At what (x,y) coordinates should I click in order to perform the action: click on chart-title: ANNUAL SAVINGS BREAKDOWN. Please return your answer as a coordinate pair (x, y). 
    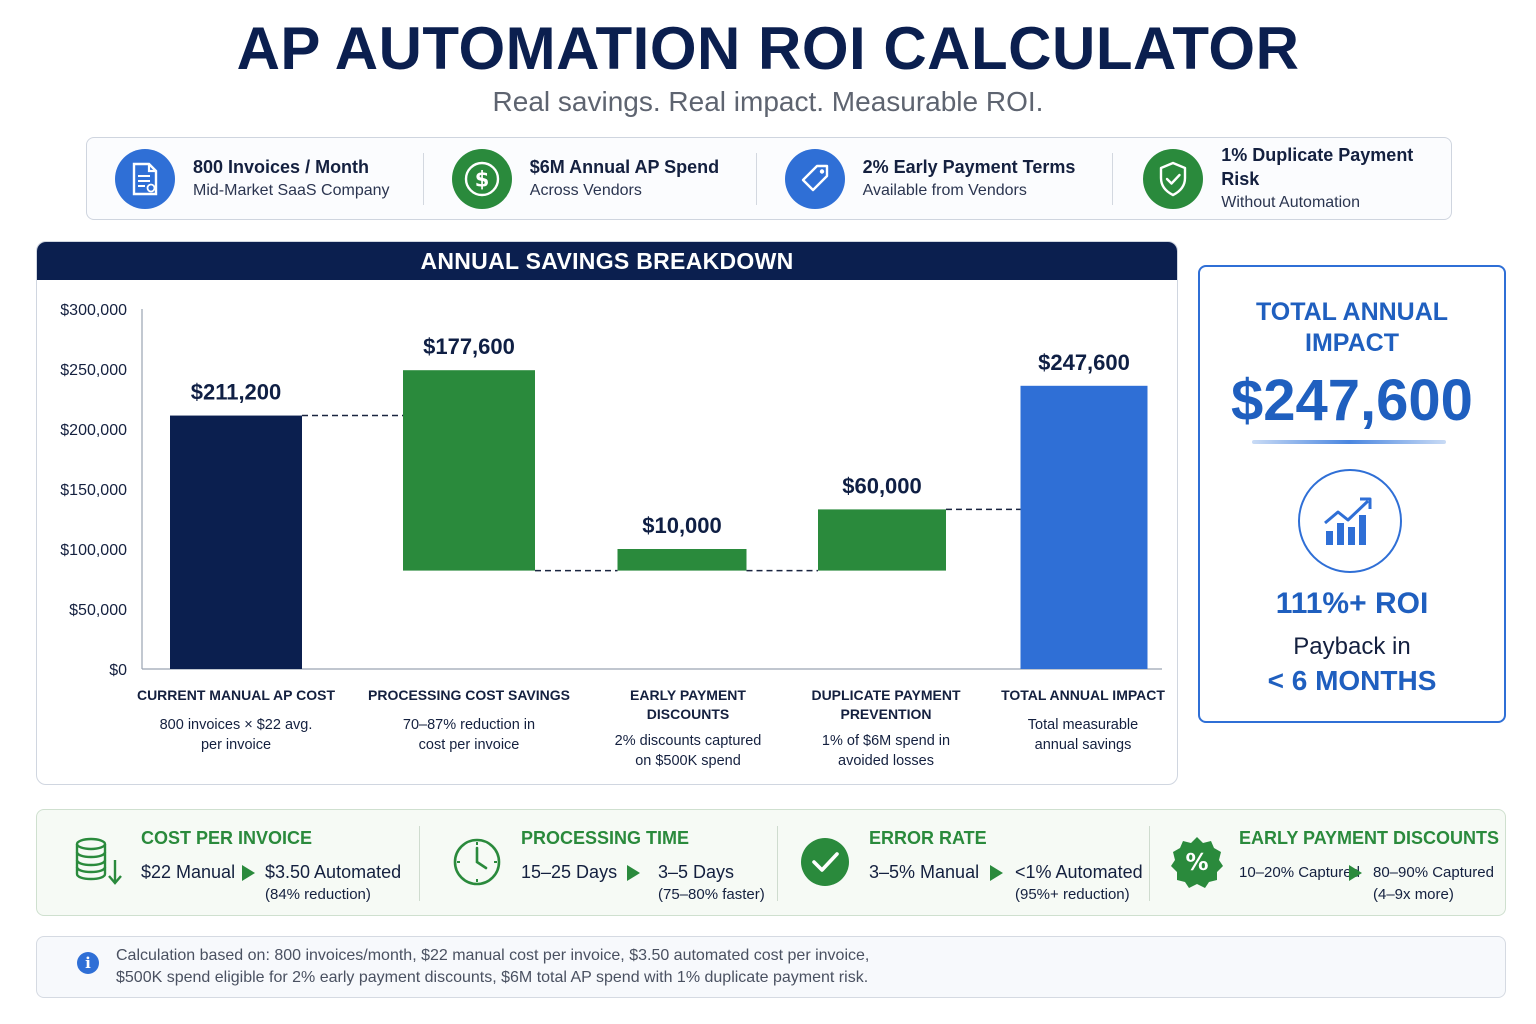
    Looking at the image, I should click on (607, 261).